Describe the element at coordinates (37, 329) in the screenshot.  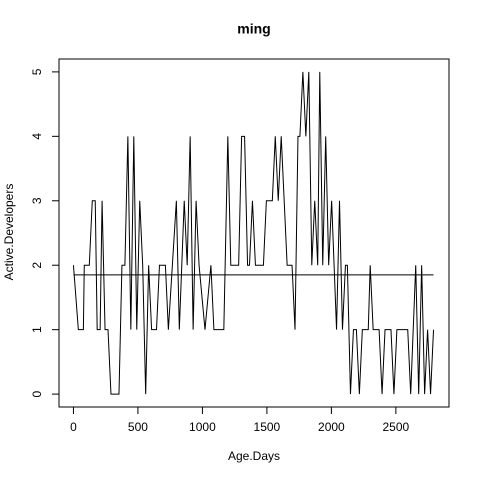
I see `y-tick-label: 1` at that location.